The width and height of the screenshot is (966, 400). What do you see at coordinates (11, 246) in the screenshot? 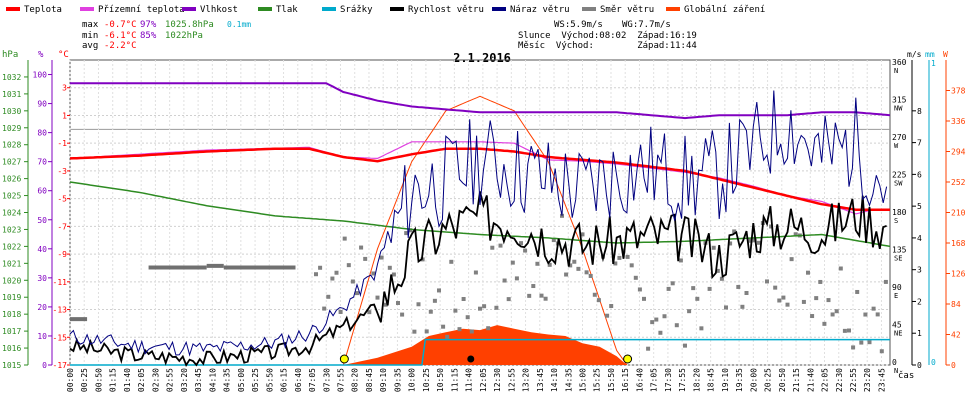
I see `pressure-tick-label: 1022` at bounding box center [11, 246].